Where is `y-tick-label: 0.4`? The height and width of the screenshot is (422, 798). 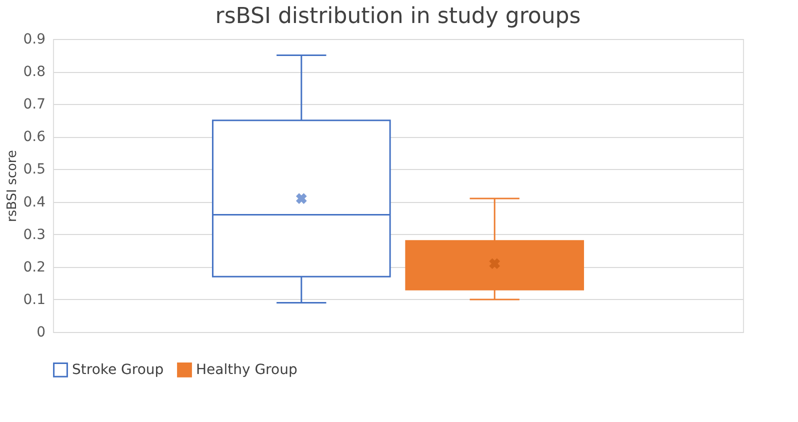 y-tick-label: 0.4 is located at coordinates (34, 202).